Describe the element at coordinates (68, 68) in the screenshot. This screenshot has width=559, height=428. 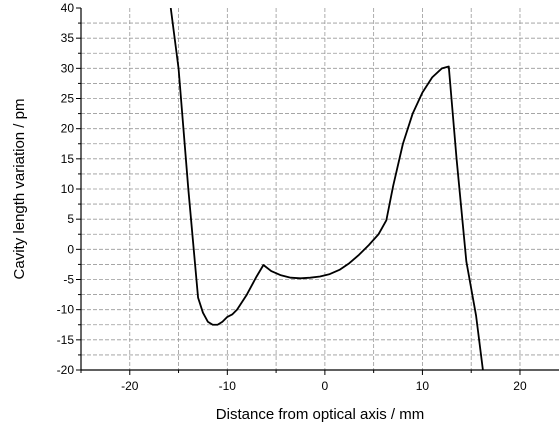
I see `y-tick-label: 30` at that location.